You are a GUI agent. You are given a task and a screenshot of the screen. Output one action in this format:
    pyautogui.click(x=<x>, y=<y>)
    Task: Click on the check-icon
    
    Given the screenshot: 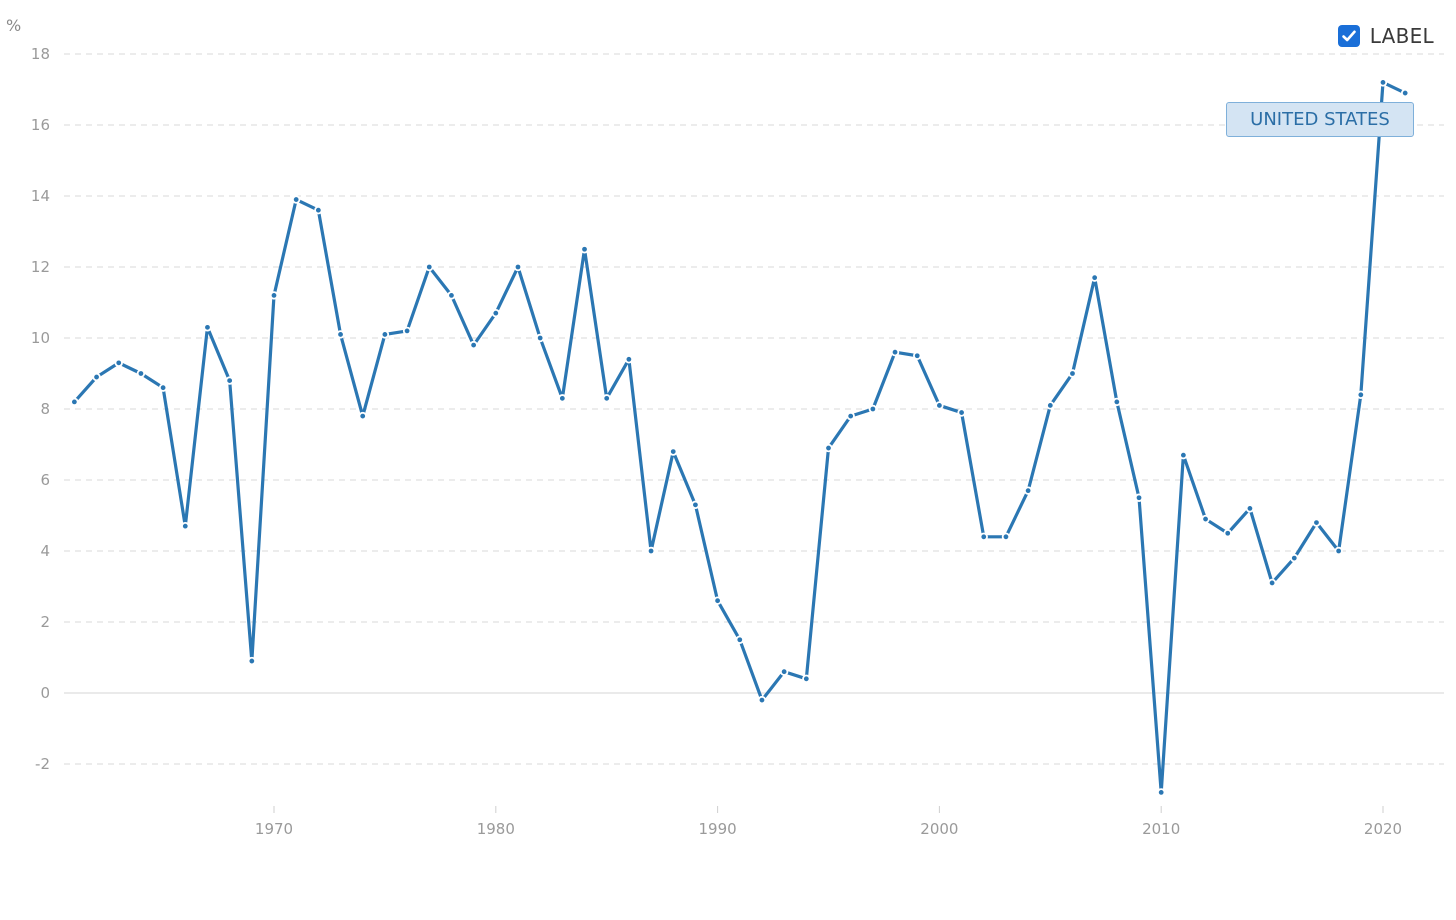 What is the action you would take?
    pyautogui.click(x=1348, y=36)
    